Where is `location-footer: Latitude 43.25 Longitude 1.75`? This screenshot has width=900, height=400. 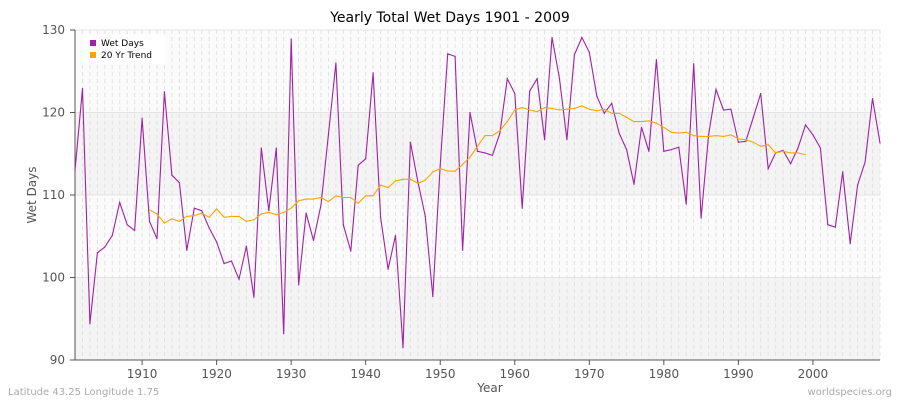 location-footer: Latitude 43.25 Longitude 1.75 is located at coordinates (83, 392).